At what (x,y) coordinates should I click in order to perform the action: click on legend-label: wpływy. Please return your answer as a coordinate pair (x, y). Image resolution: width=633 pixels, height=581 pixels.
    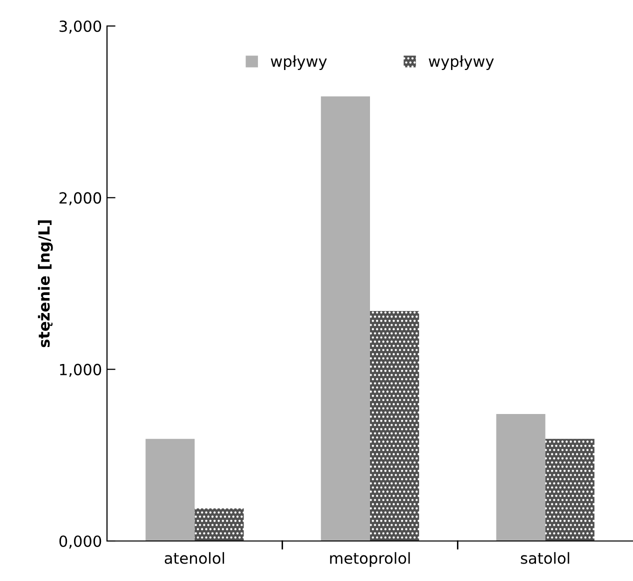
    Looking at the image, I should click on (298, 62).